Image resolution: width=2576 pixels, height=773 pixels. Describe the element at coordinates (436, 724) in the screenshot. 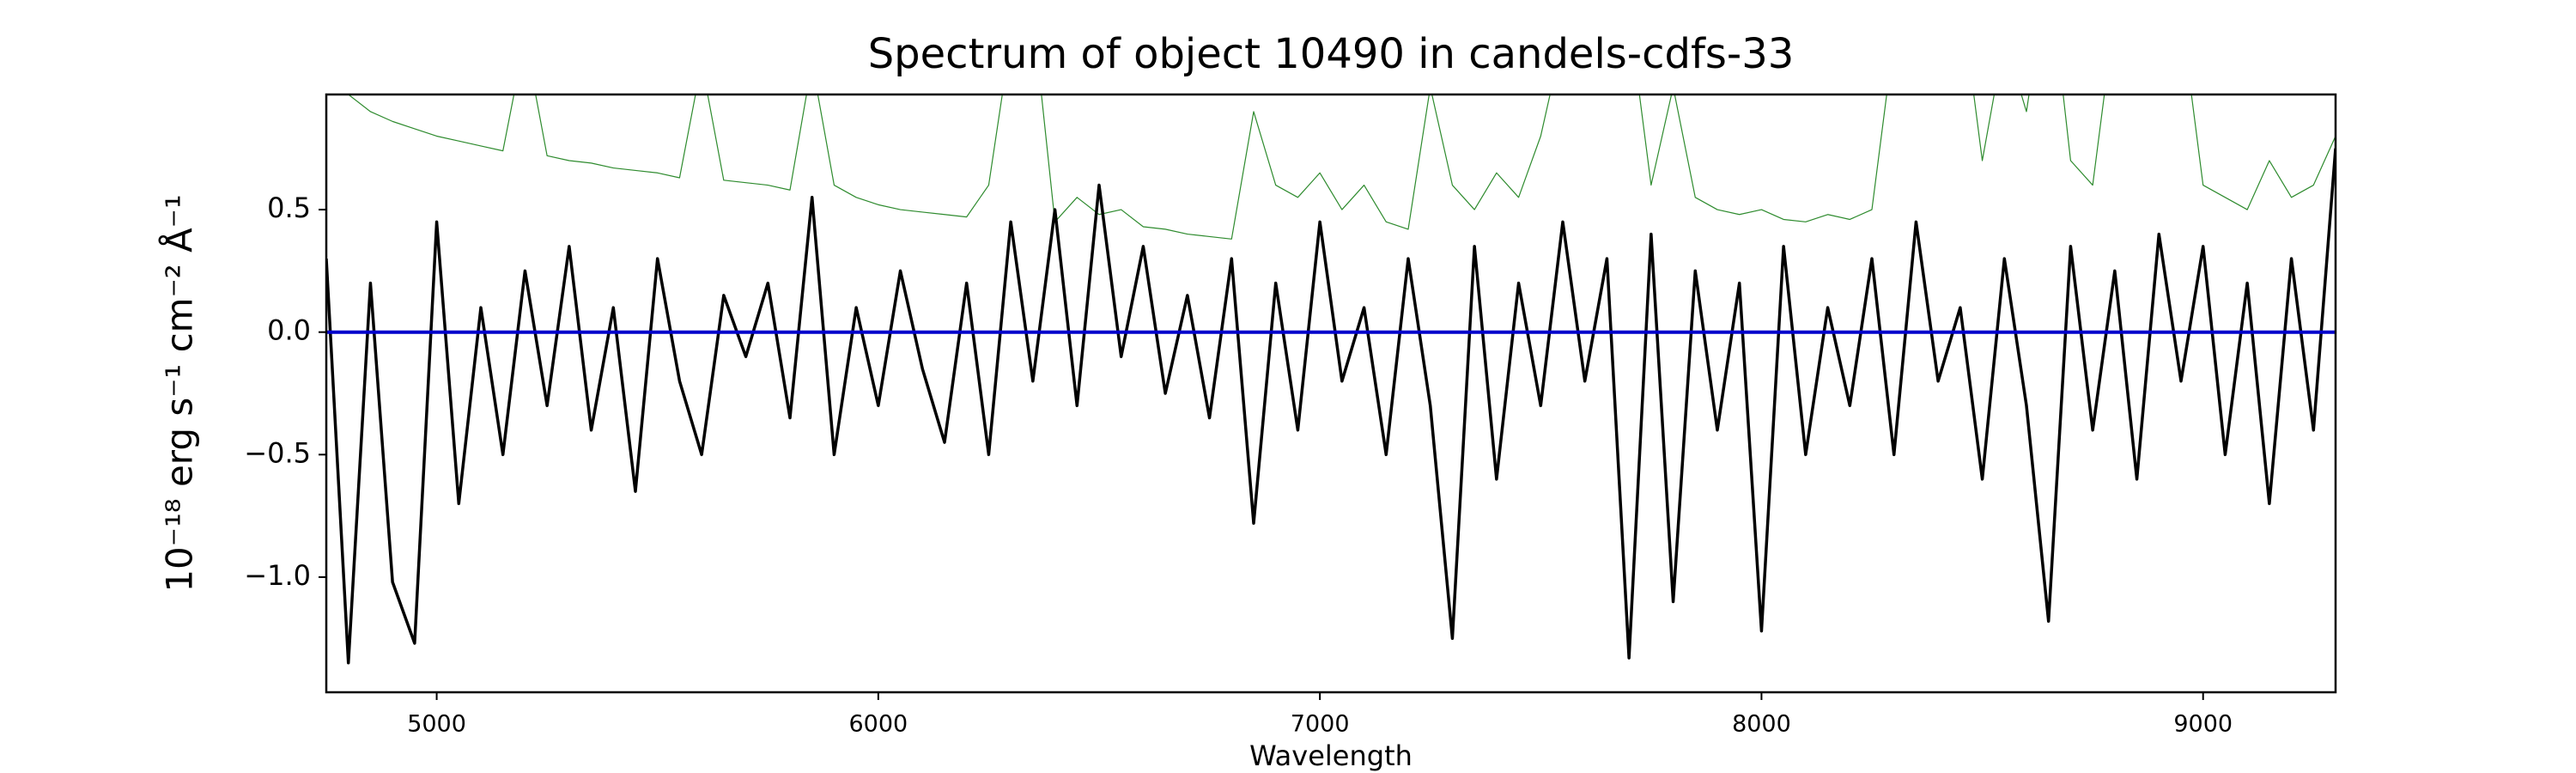

I see `x-tick-label: 5000` at that location.